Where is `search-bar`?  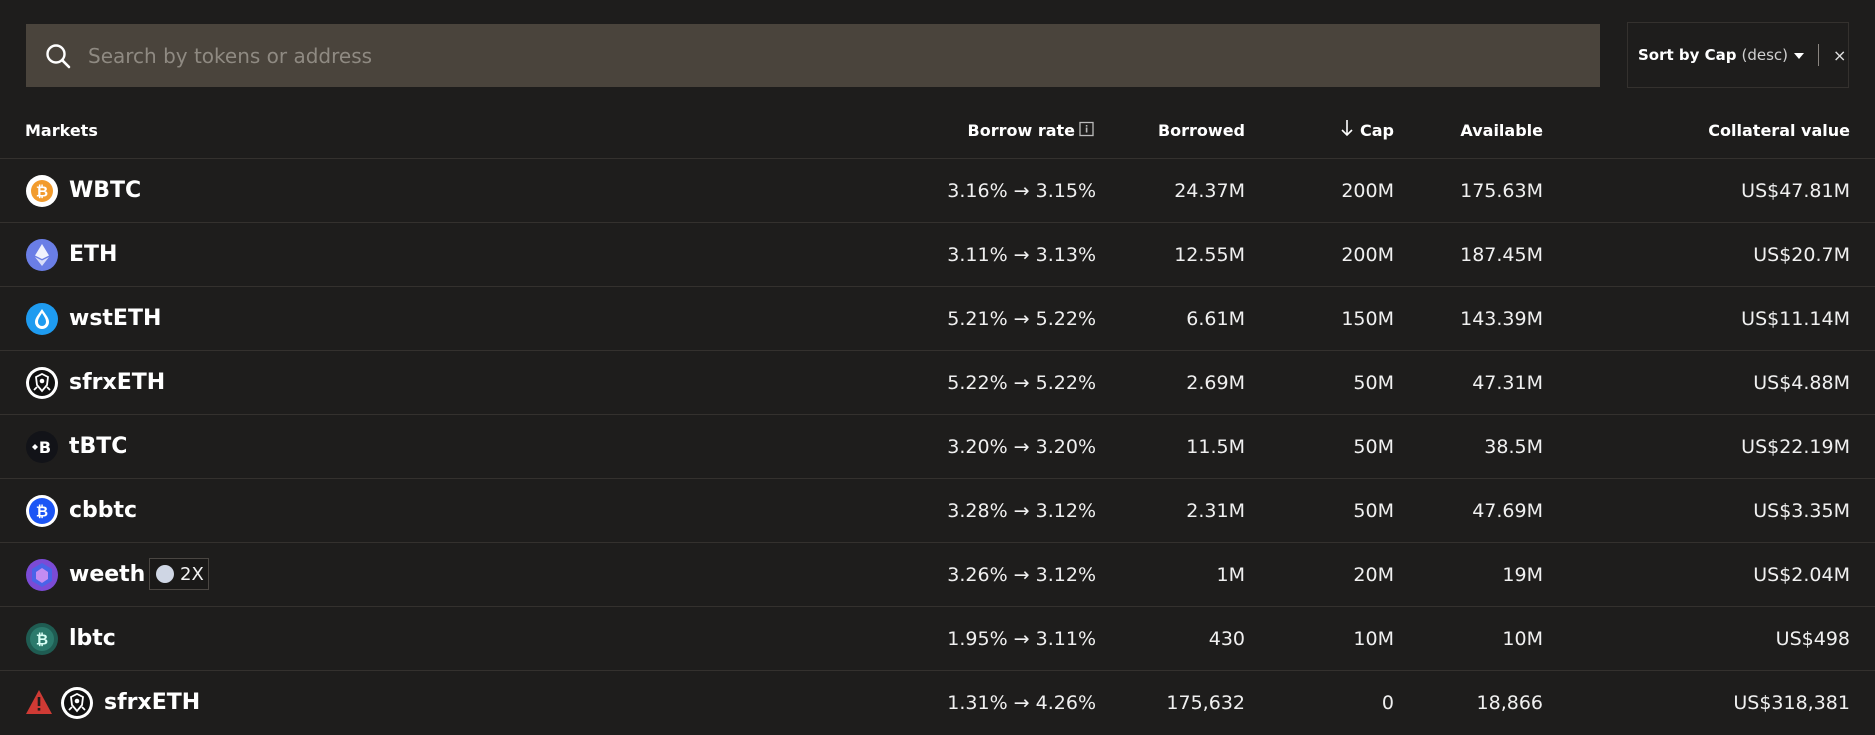
search-bar is located at coordinates (813, 55).